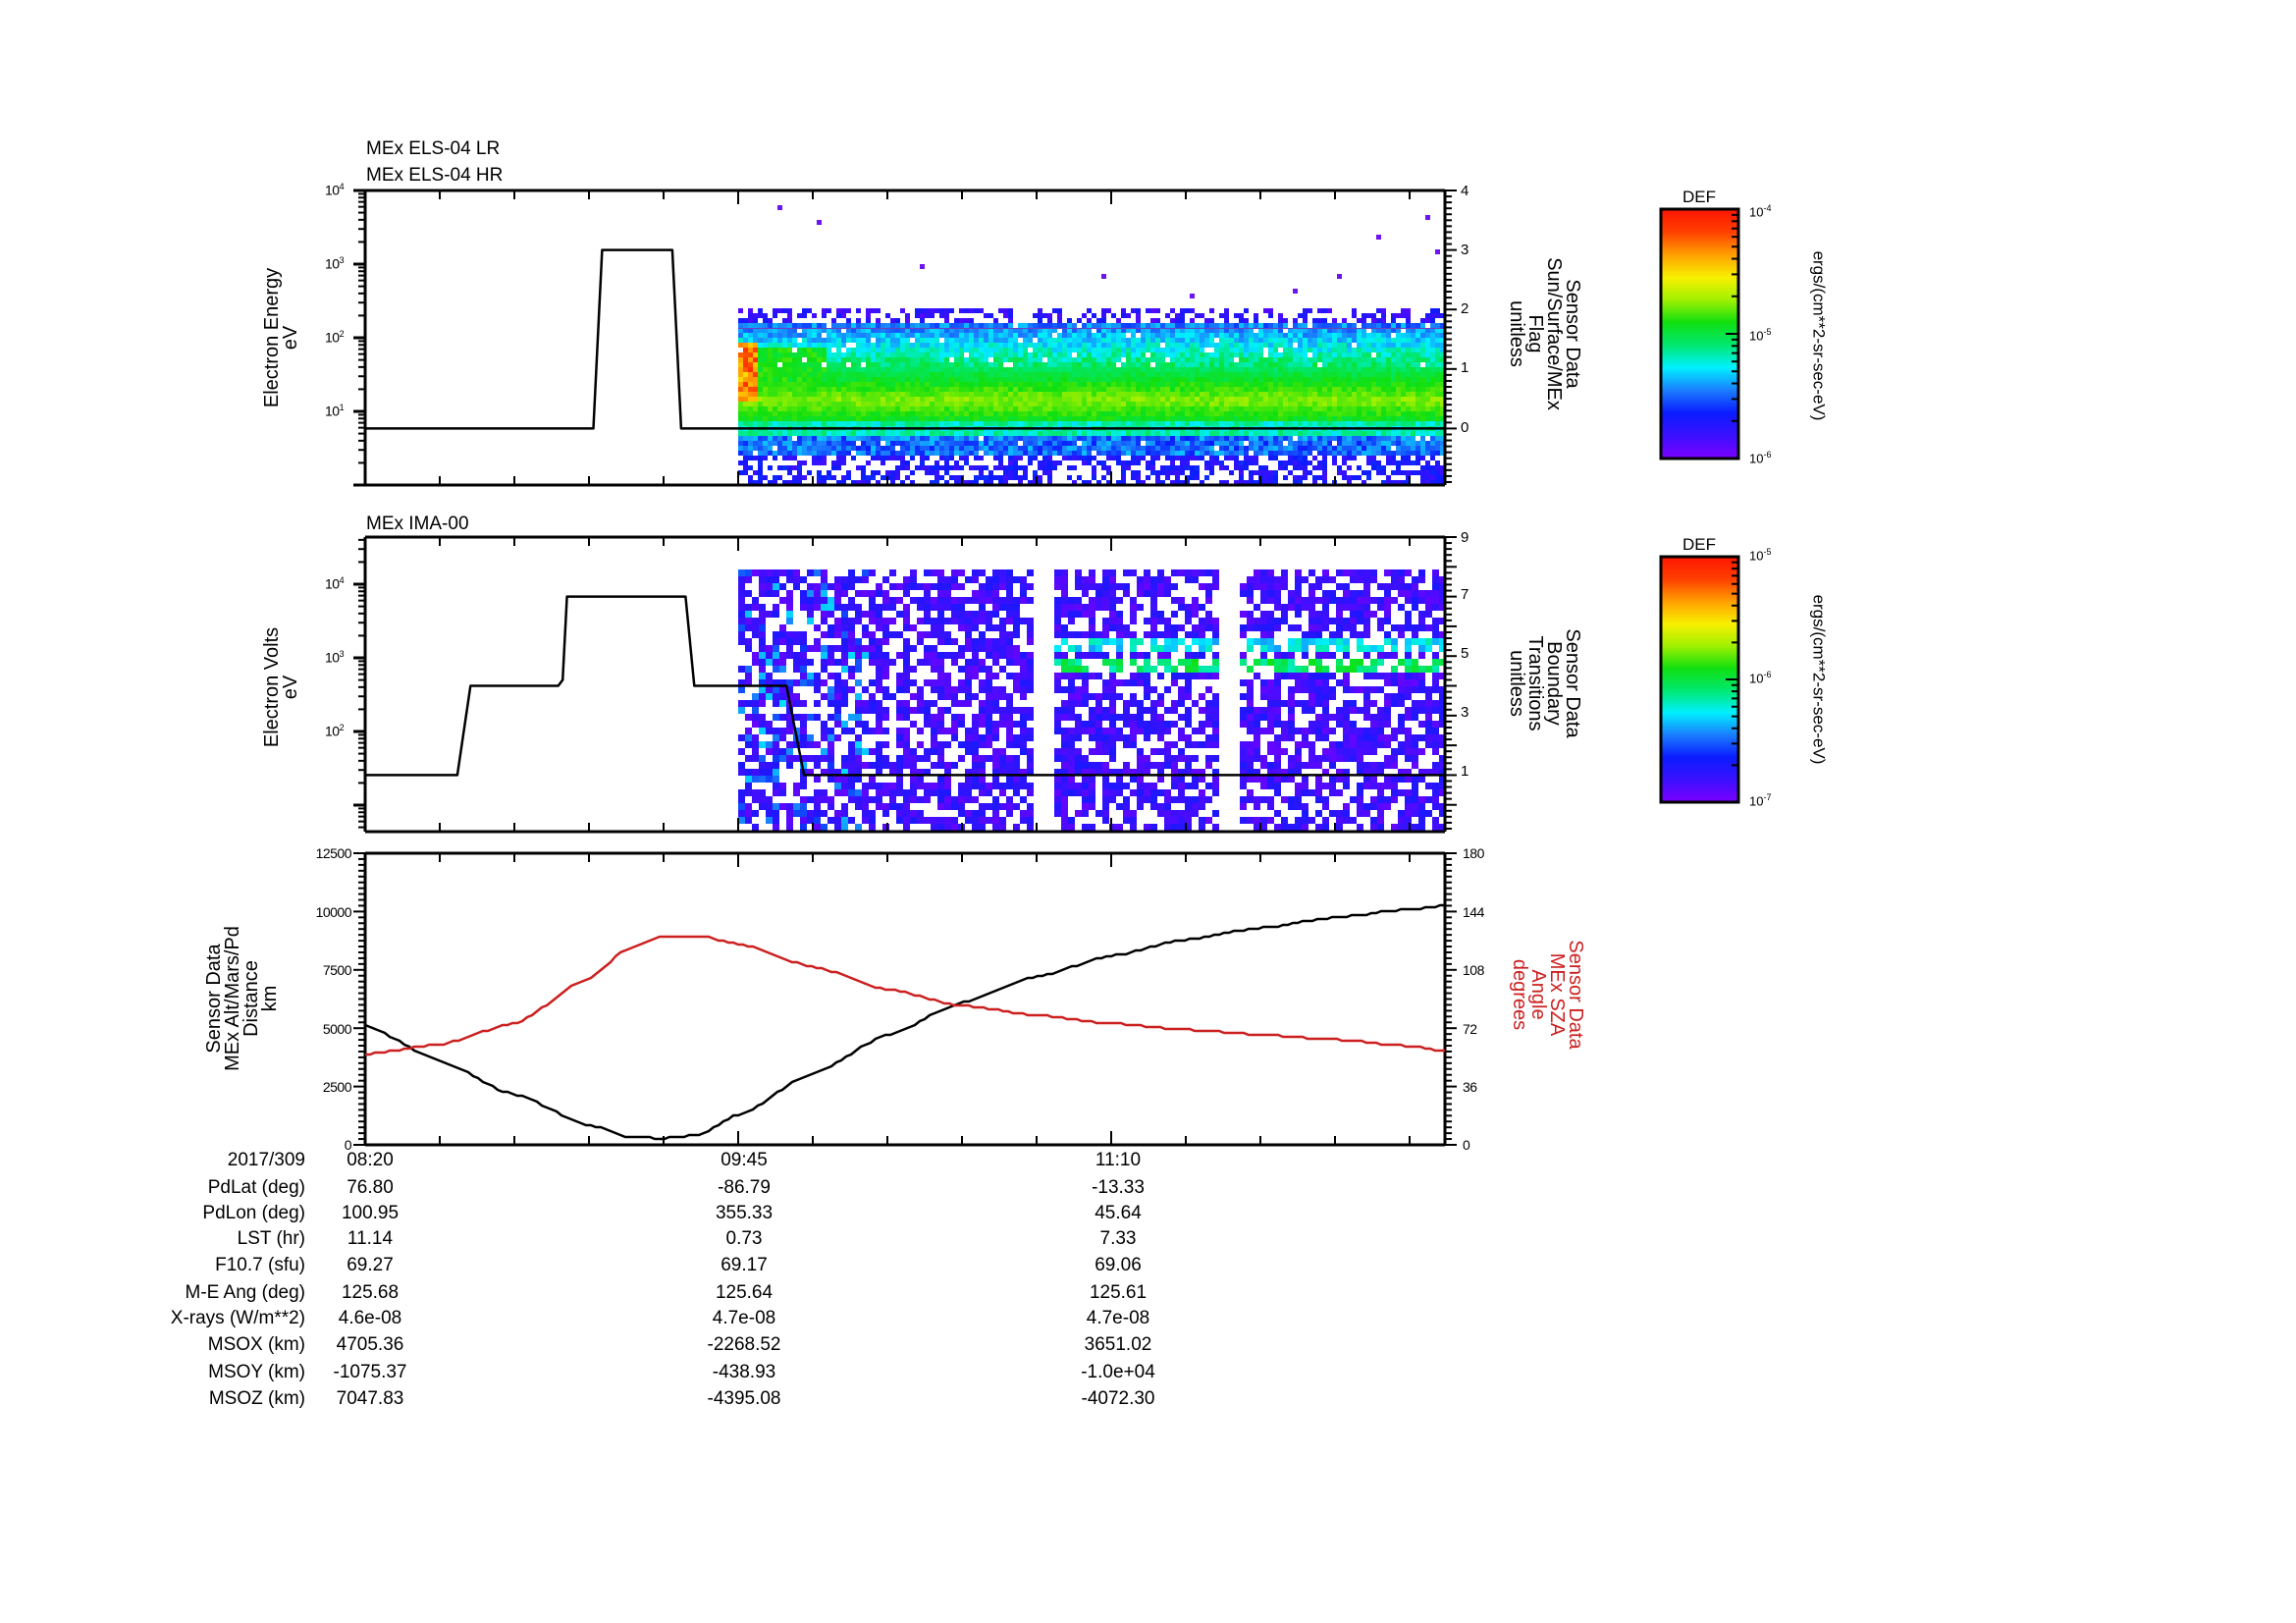 The image size is (2296, 1623). What do you see at coordinates (1118, 1265) in the screenshot?
I see `row-value: 69.06` at bounding box center [1118, 1265].